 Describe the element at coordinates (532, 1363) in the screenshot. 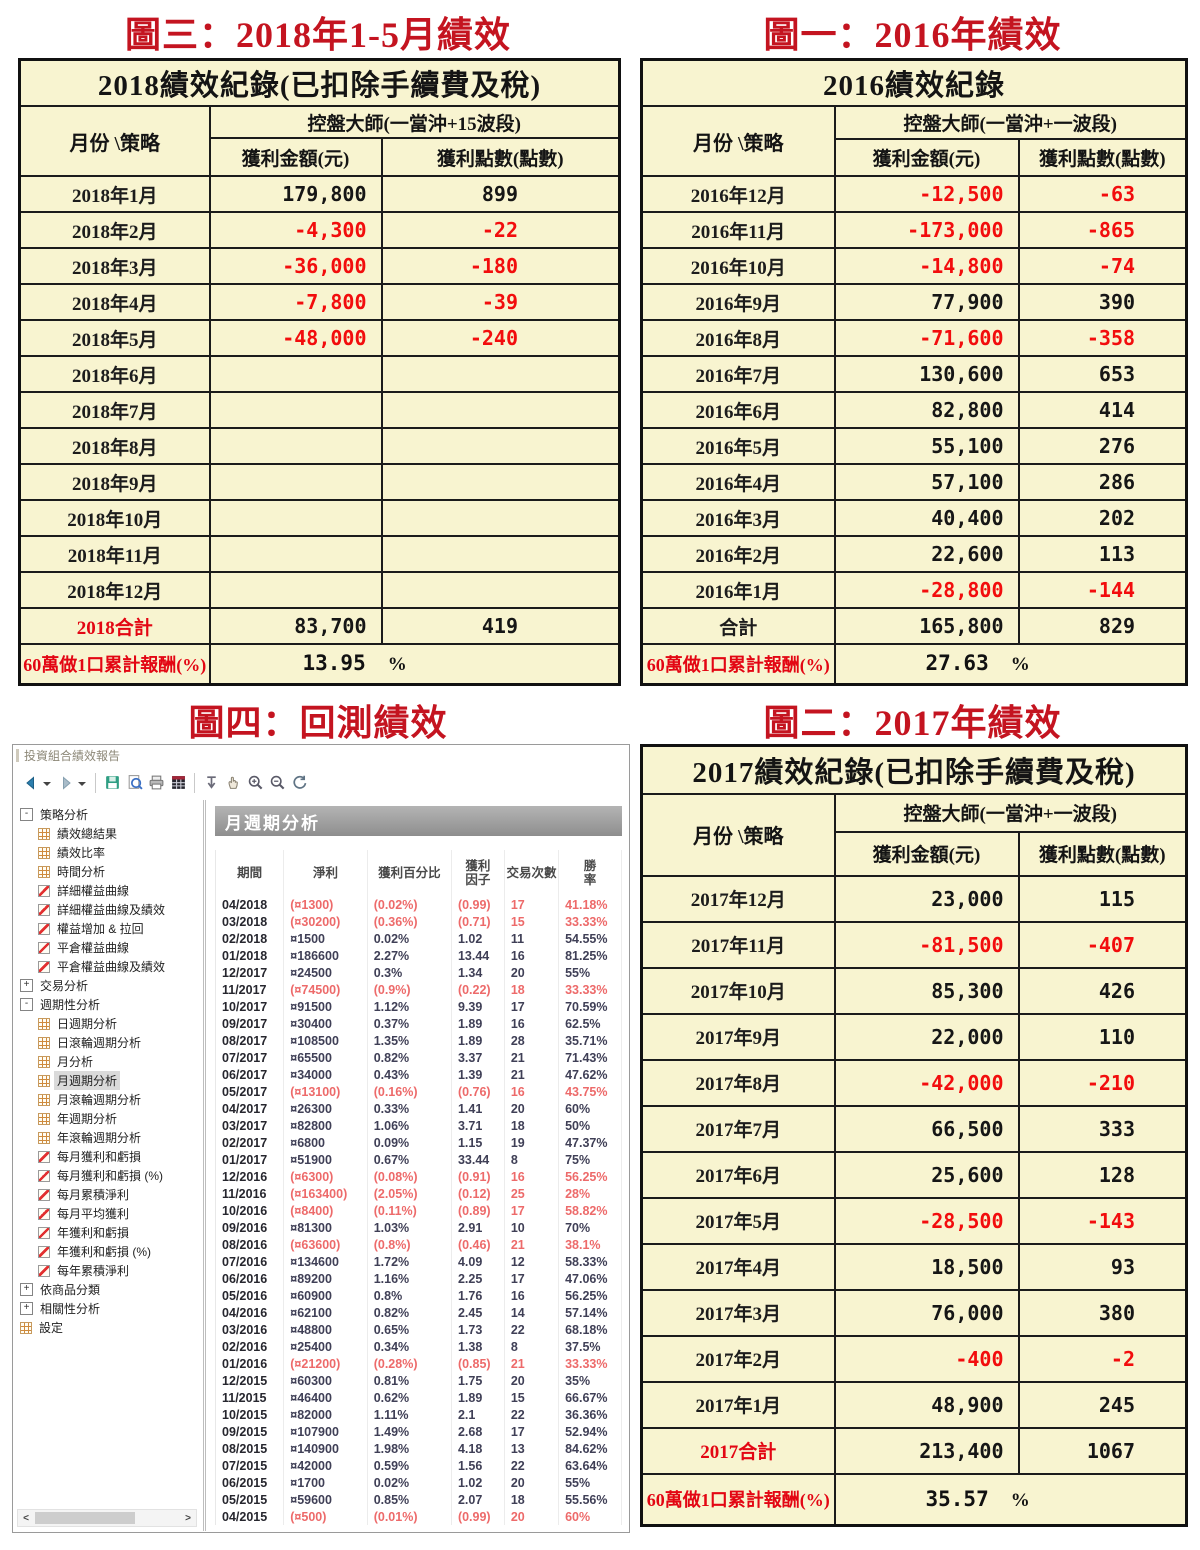

I see `trade-count-cell: 21` at that location.